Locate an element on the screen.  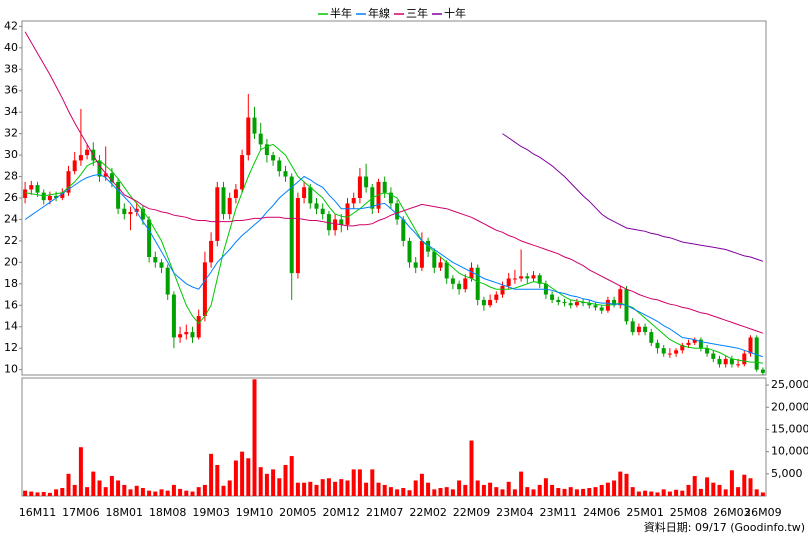
x-tick-label: 21M07 is located at coordinates (385, 512).